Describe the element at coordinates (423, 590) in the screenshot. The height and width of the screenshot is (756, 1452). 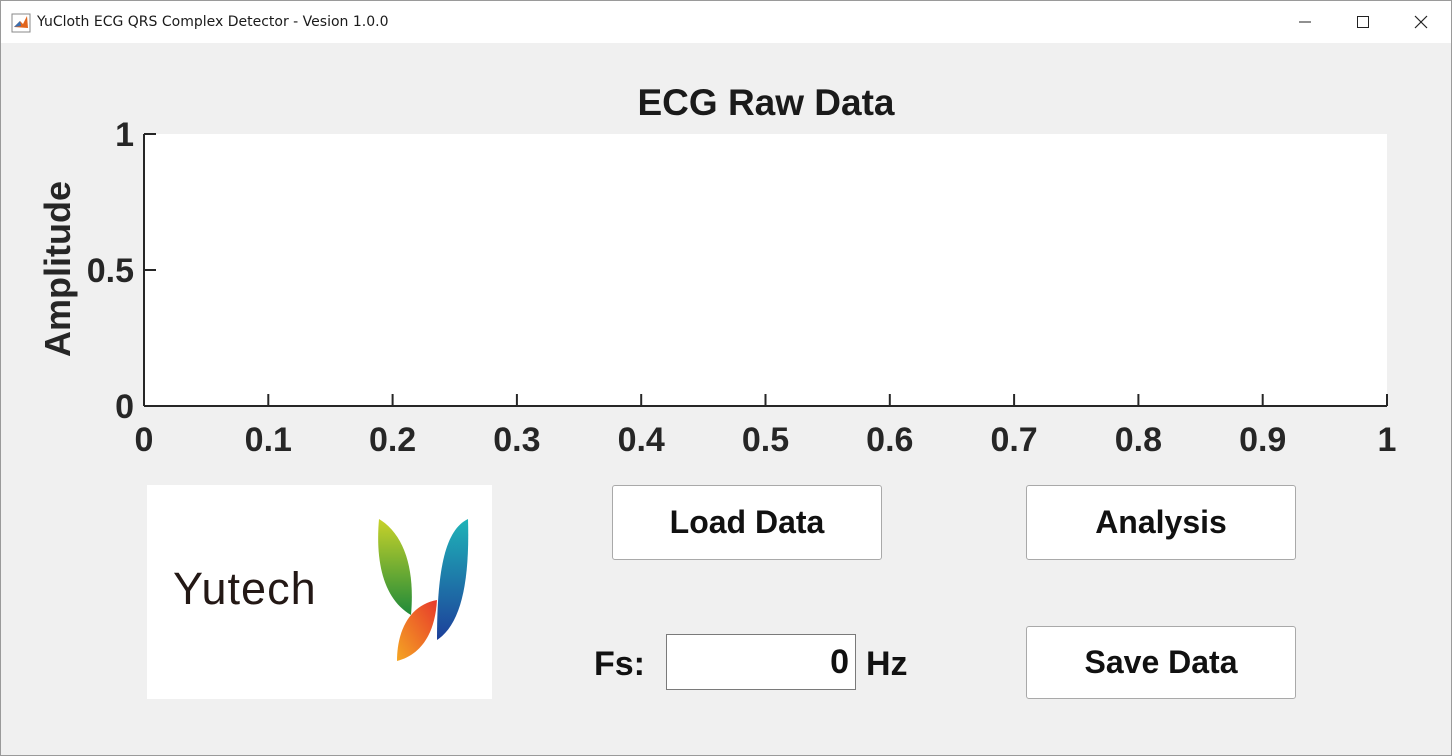
I see `leaf-logo-icon` at that location.